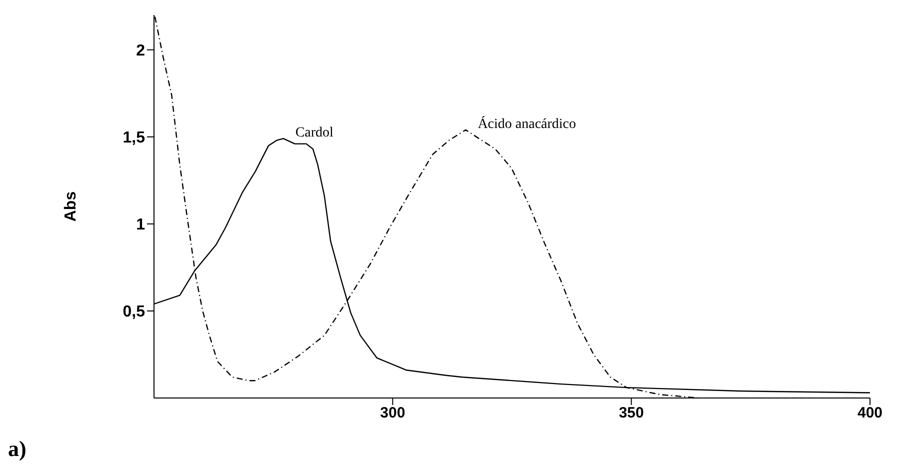 Image resolution: width=897 pixels, height=470 pixels. I want to click on y-tick-label: 1, so click(141, 225).